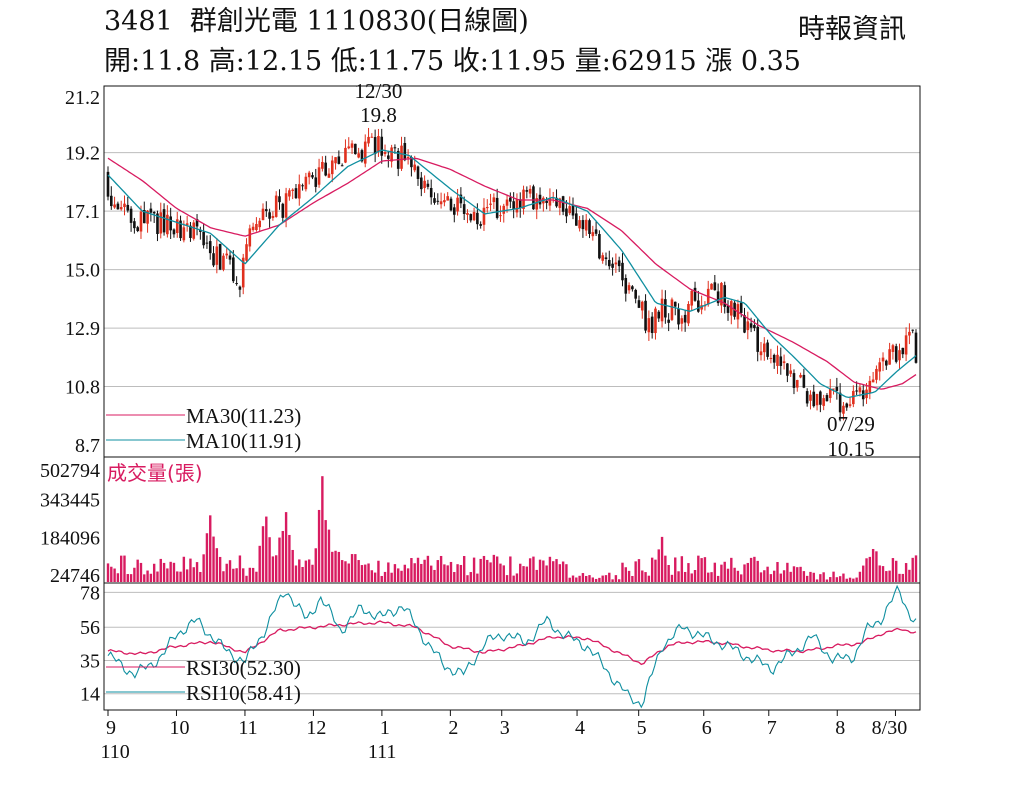  I want to click on annotation-low-date: 07/29, so click(851, 424).